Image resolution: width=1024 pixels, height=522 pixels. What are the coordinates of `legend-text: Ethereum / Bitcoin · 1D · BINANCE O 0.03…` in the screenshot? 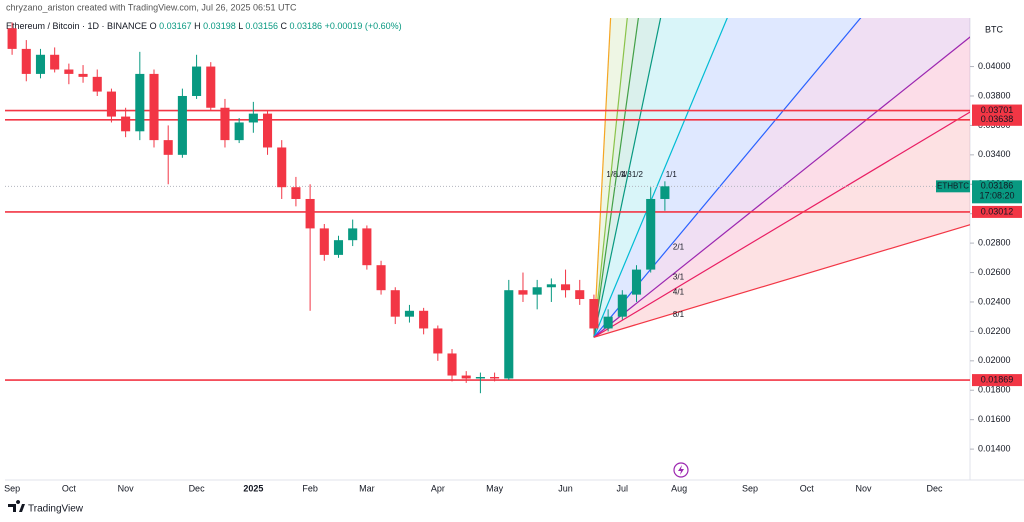 It's located at (204, 26).